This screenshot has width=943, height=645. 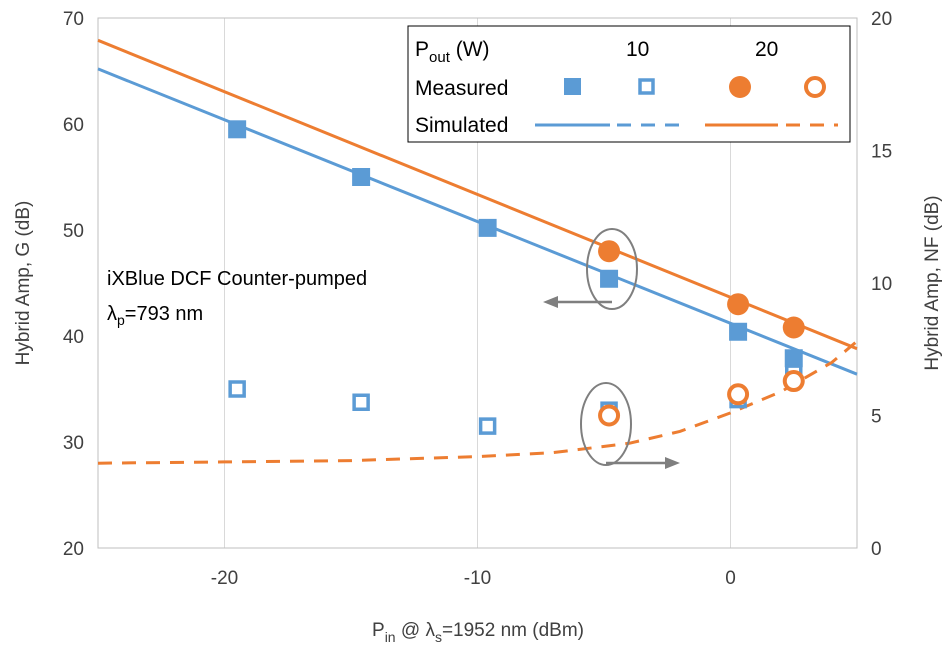 I want to click on y-right-tick-label: 0, so click(x=876, y=549).